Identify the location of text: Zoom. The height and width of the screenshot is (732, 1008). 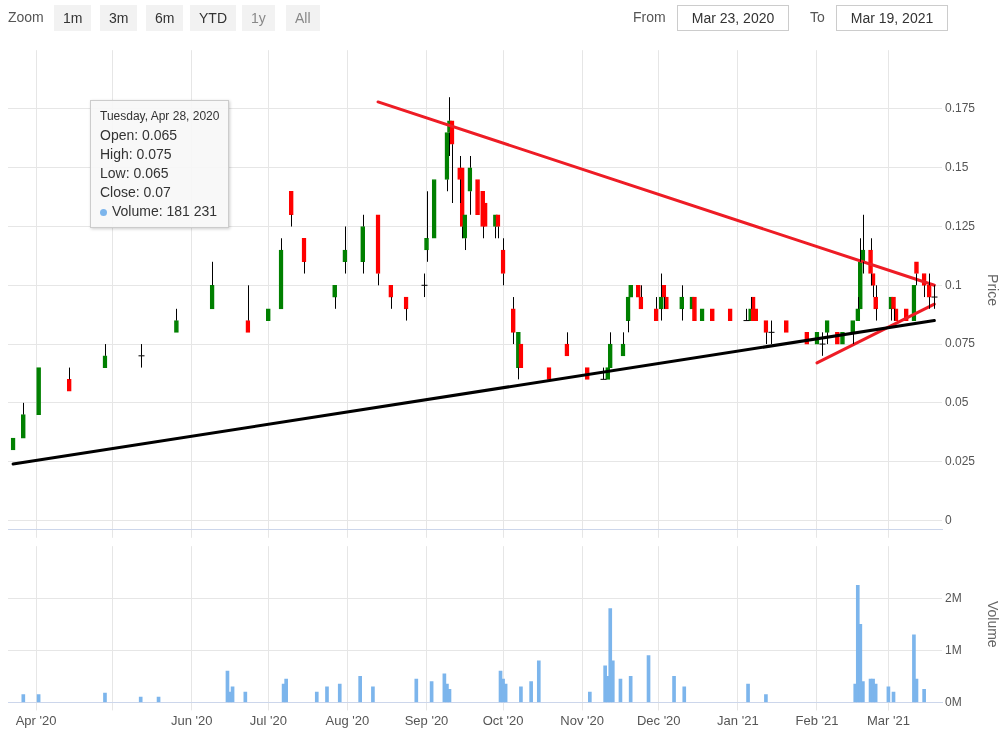
(26, 17).